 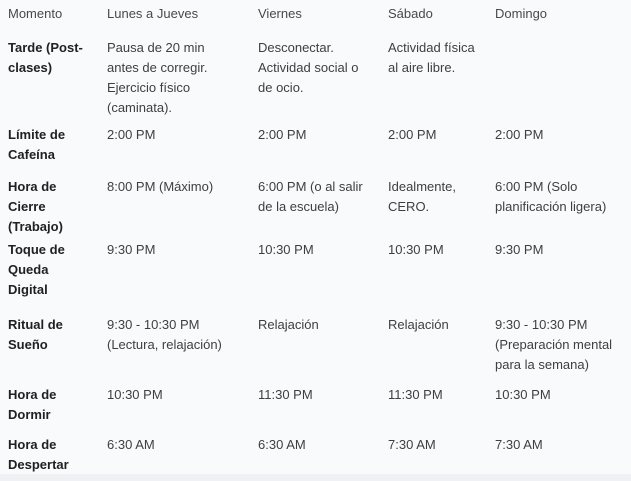 What do you see at coordinates (45, 57) in the screenshot?
I see `row-label: Tarde (Post-clases)` at bounding box center [45, 57].